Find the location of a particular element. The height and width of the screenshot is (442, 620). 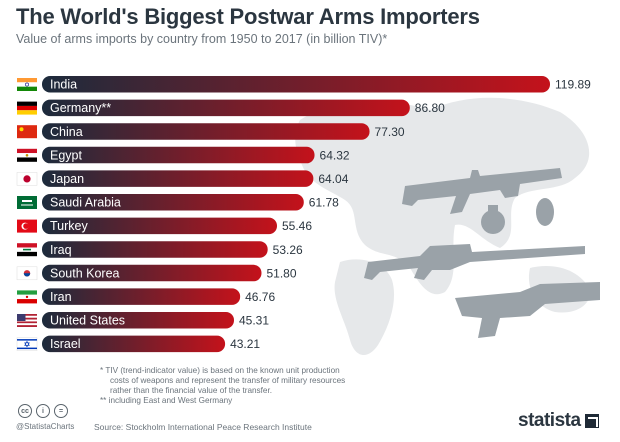

japan-flag-icon is located at coordinates (27, 179).